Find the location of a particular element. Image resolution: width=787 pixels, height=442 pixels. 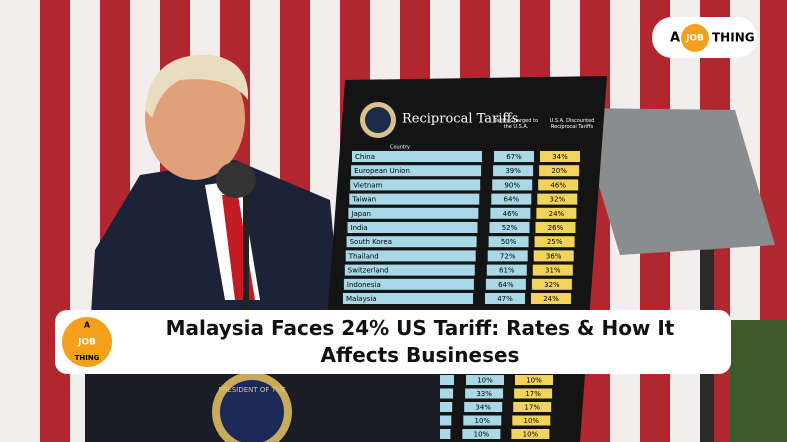

flag-stripe is located at coordinates (55, 221).